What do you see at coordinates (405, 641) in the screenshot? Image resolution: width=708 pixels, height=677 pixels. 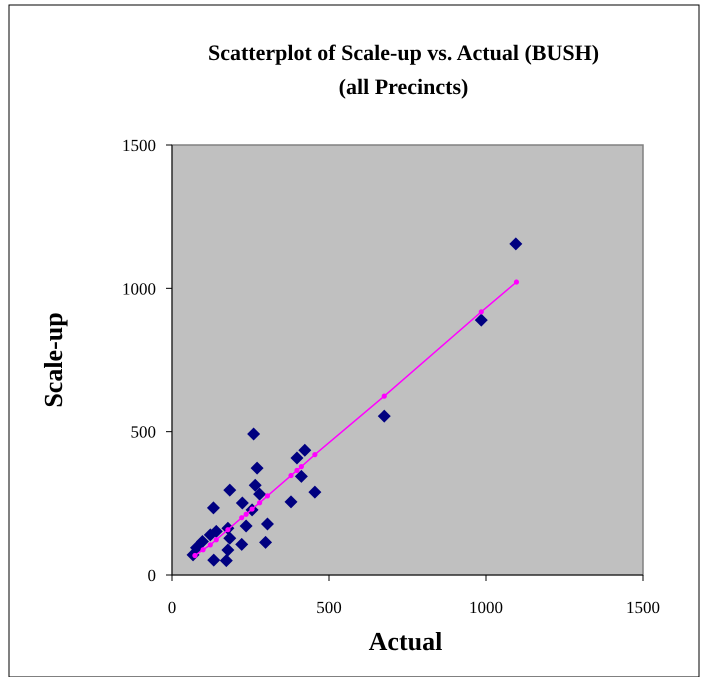 I see `x-axis-title: Actual` at bounding box center [405, 641].